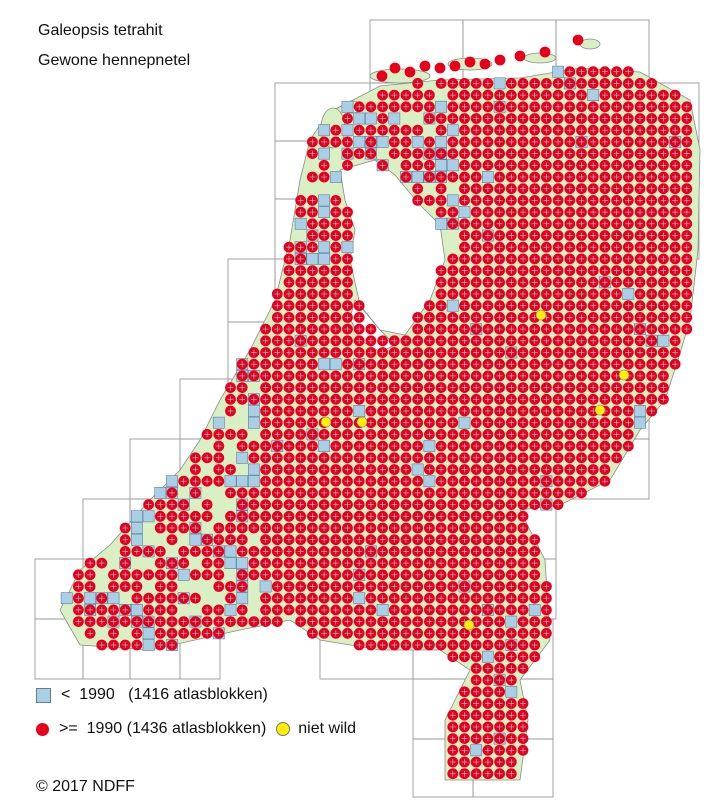  I want to click on copyright-notice: © 2017 NDFF, so click(85, 786).